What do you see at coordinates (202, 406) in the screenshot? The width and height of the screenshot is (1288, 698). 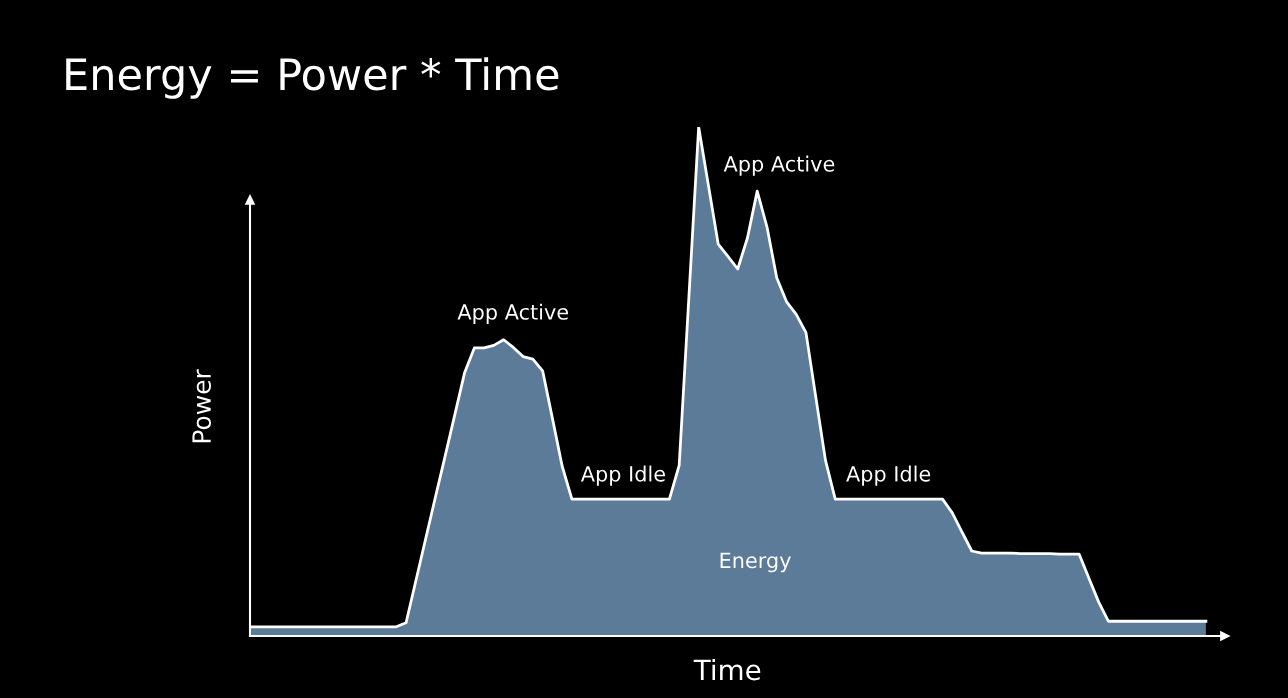 I see `y-axis-title: Power` at bounding box center [202, 406].